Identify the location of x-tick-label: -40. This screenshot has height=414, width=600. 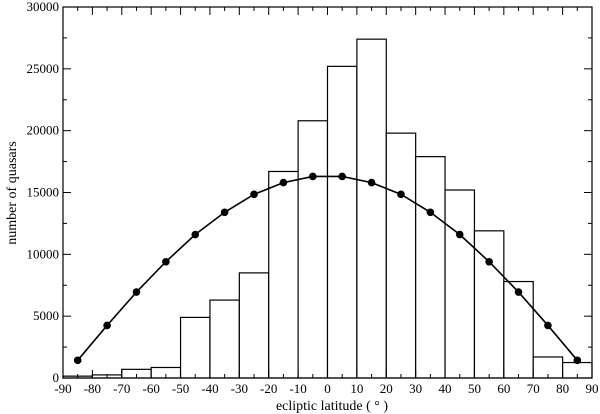
(209, 388).